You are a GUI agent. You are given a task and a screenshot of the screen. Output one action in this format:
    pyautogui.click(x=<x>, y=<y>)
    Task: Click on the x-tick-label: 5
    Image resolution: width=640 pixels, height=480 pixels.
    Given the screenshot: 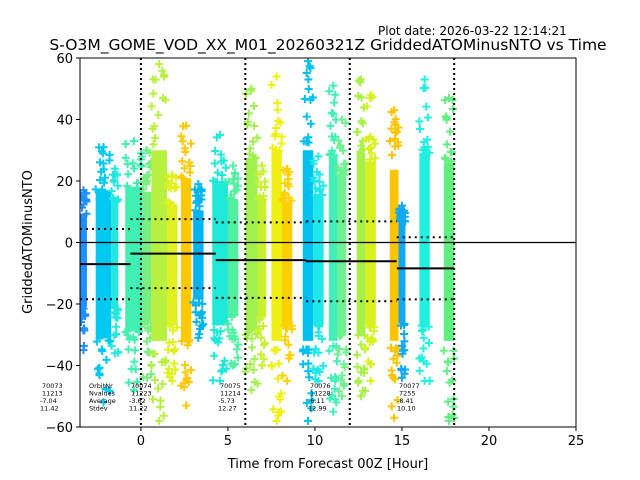 What is the action you would take?
    pyautogui.click(x=228, y=441)
    